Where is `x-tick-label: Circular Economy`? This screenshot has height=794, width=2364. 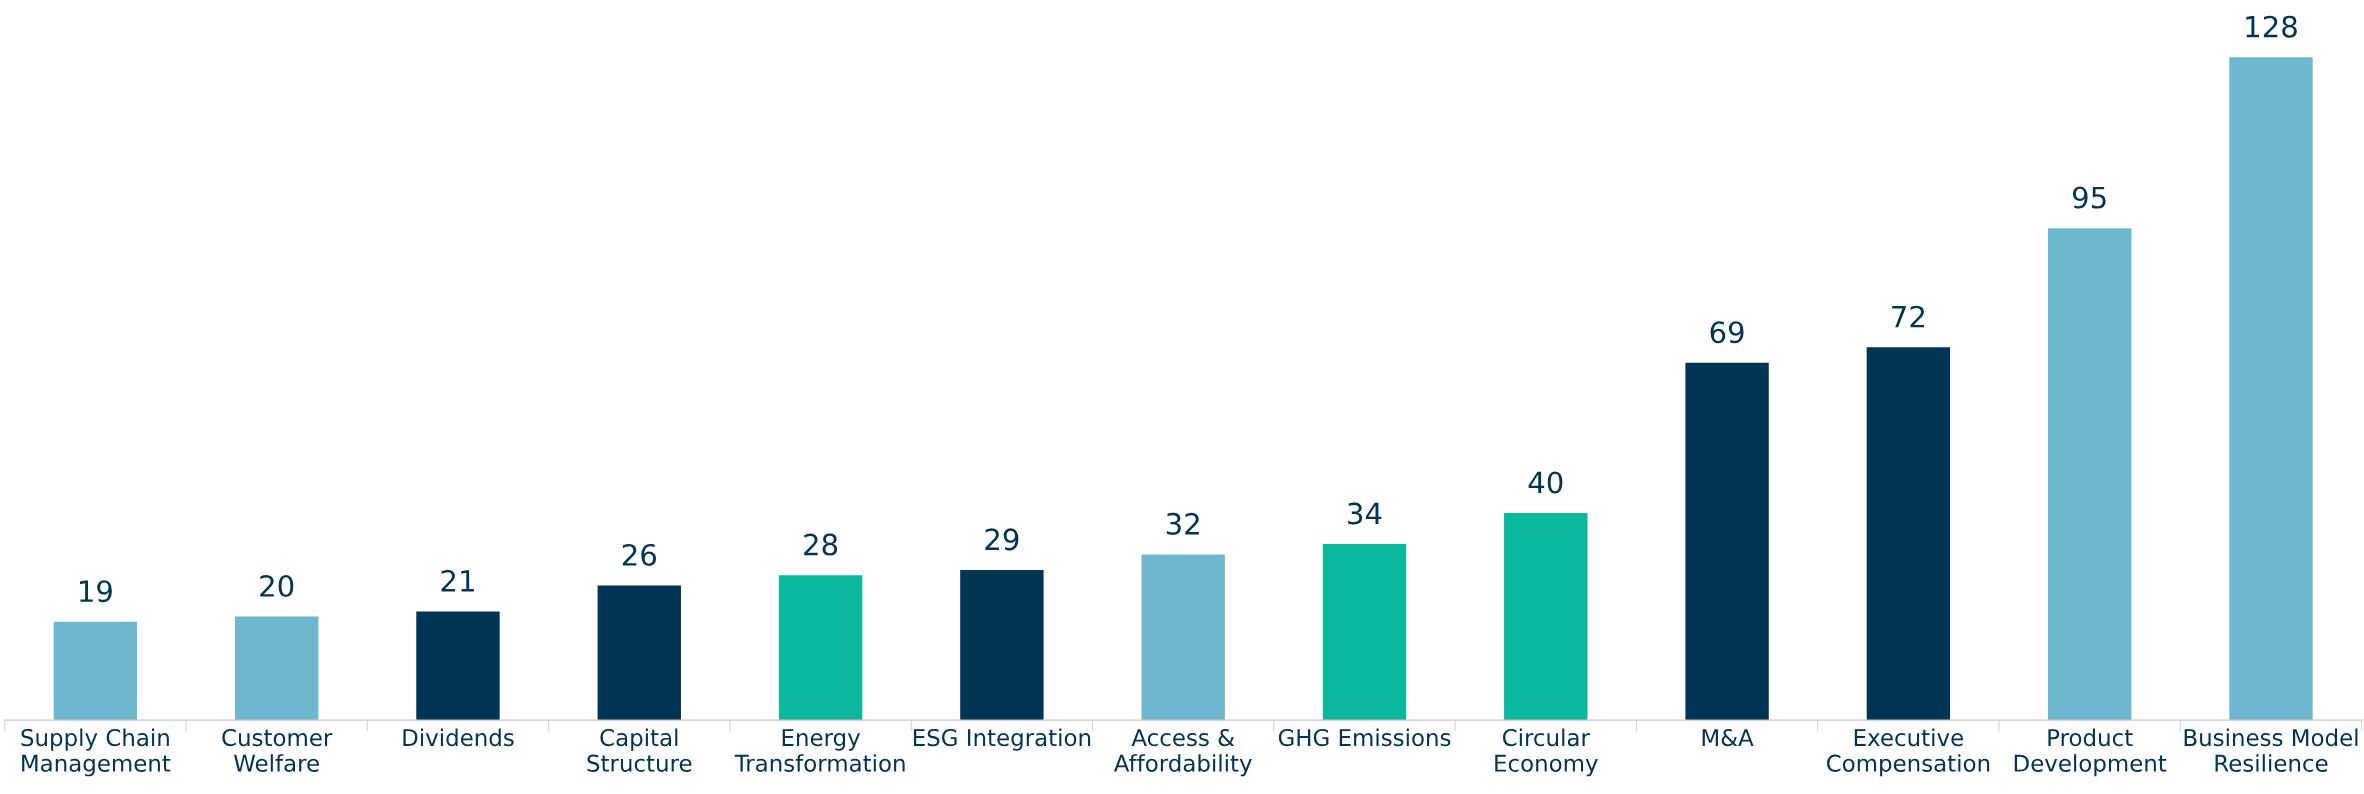 x-tick-label: Circular Economy is located at coordinates (1546, 752).